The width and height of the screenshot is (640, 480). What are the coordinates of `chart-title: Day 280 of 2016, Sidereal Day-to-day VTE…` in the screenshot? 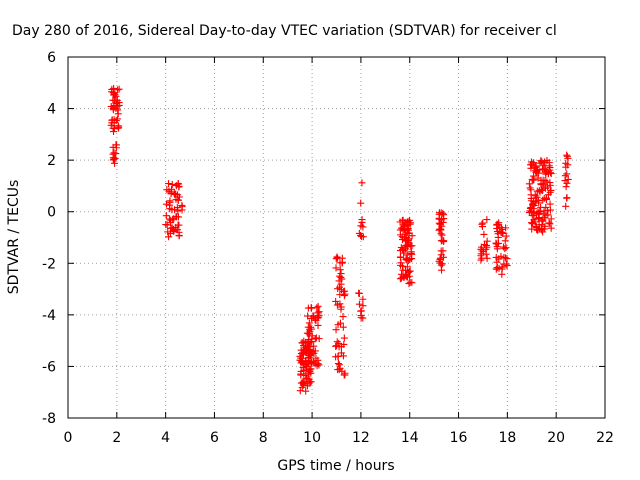 It's located at (284, 31).